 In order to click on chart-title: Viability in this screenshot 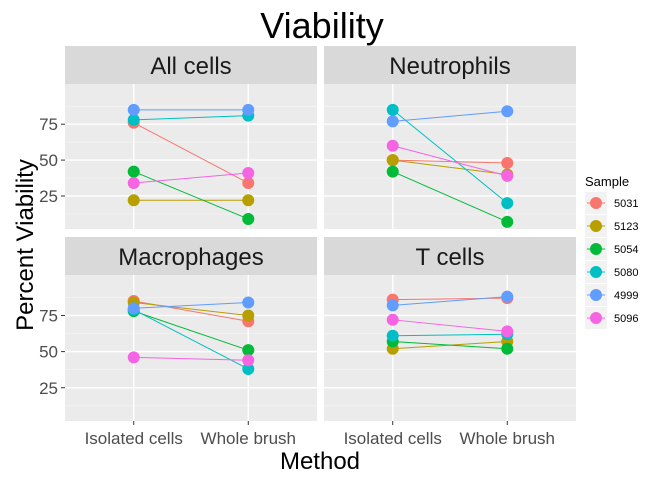, I will do `click(321, 25)`.